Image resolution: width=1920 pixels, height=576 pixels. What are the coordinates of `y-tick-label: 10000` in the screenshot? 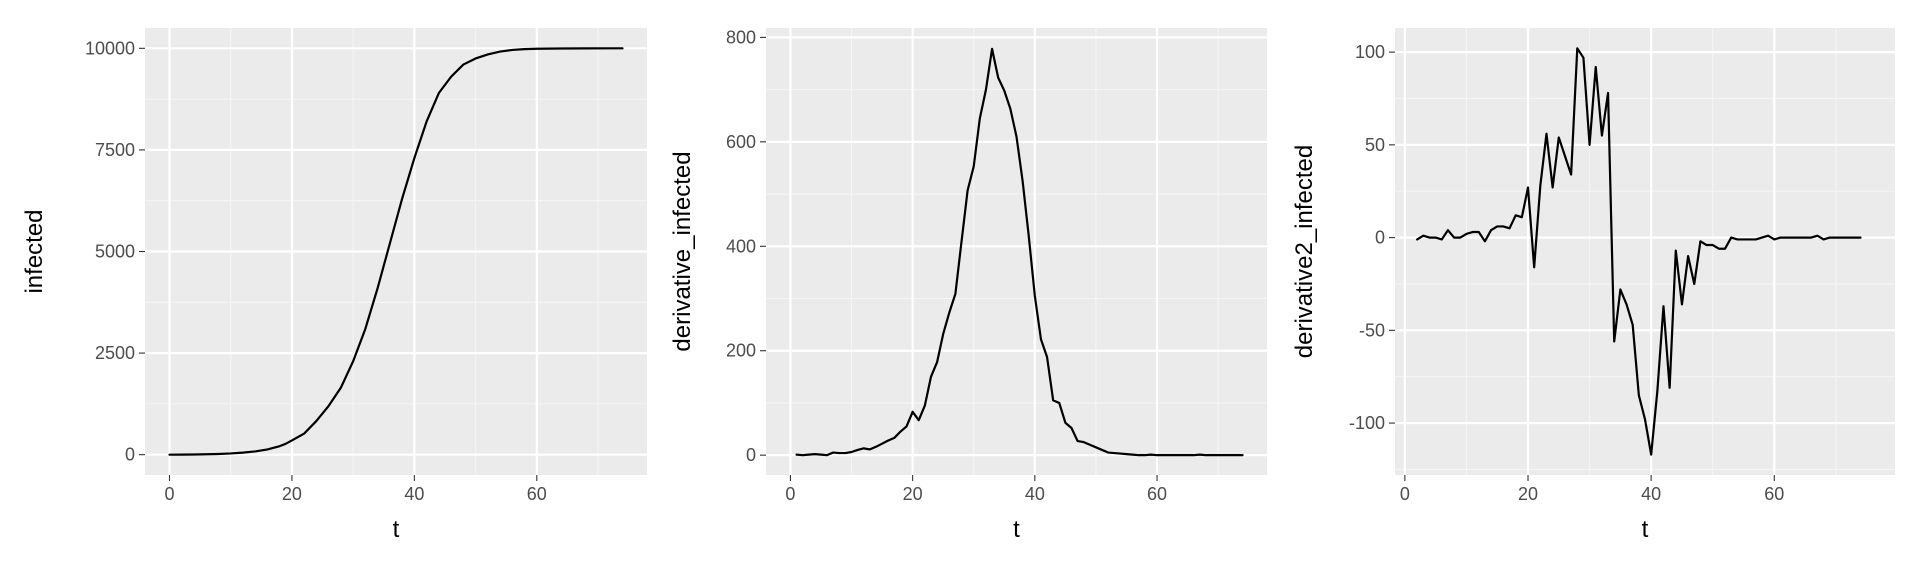 It's located at (110, 48).